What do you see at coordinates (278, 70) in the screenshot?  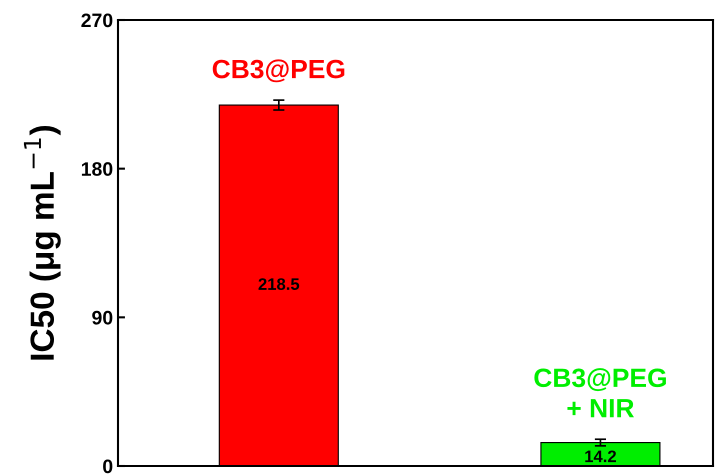 I see `x-tick-label: CB3@PEG` at bounding box center [278, 70].